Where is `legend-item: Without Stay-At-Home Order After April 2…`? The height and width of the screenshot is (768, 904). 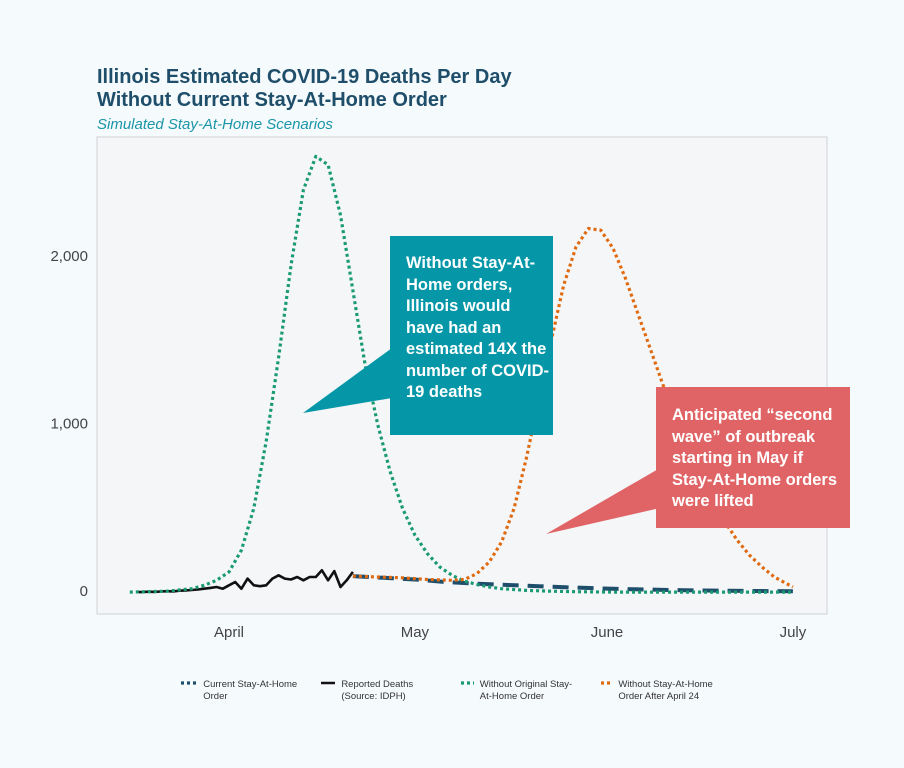
legend-item: Without Stay-At-Home Order After April 2… is located at coordinates (659, 691).